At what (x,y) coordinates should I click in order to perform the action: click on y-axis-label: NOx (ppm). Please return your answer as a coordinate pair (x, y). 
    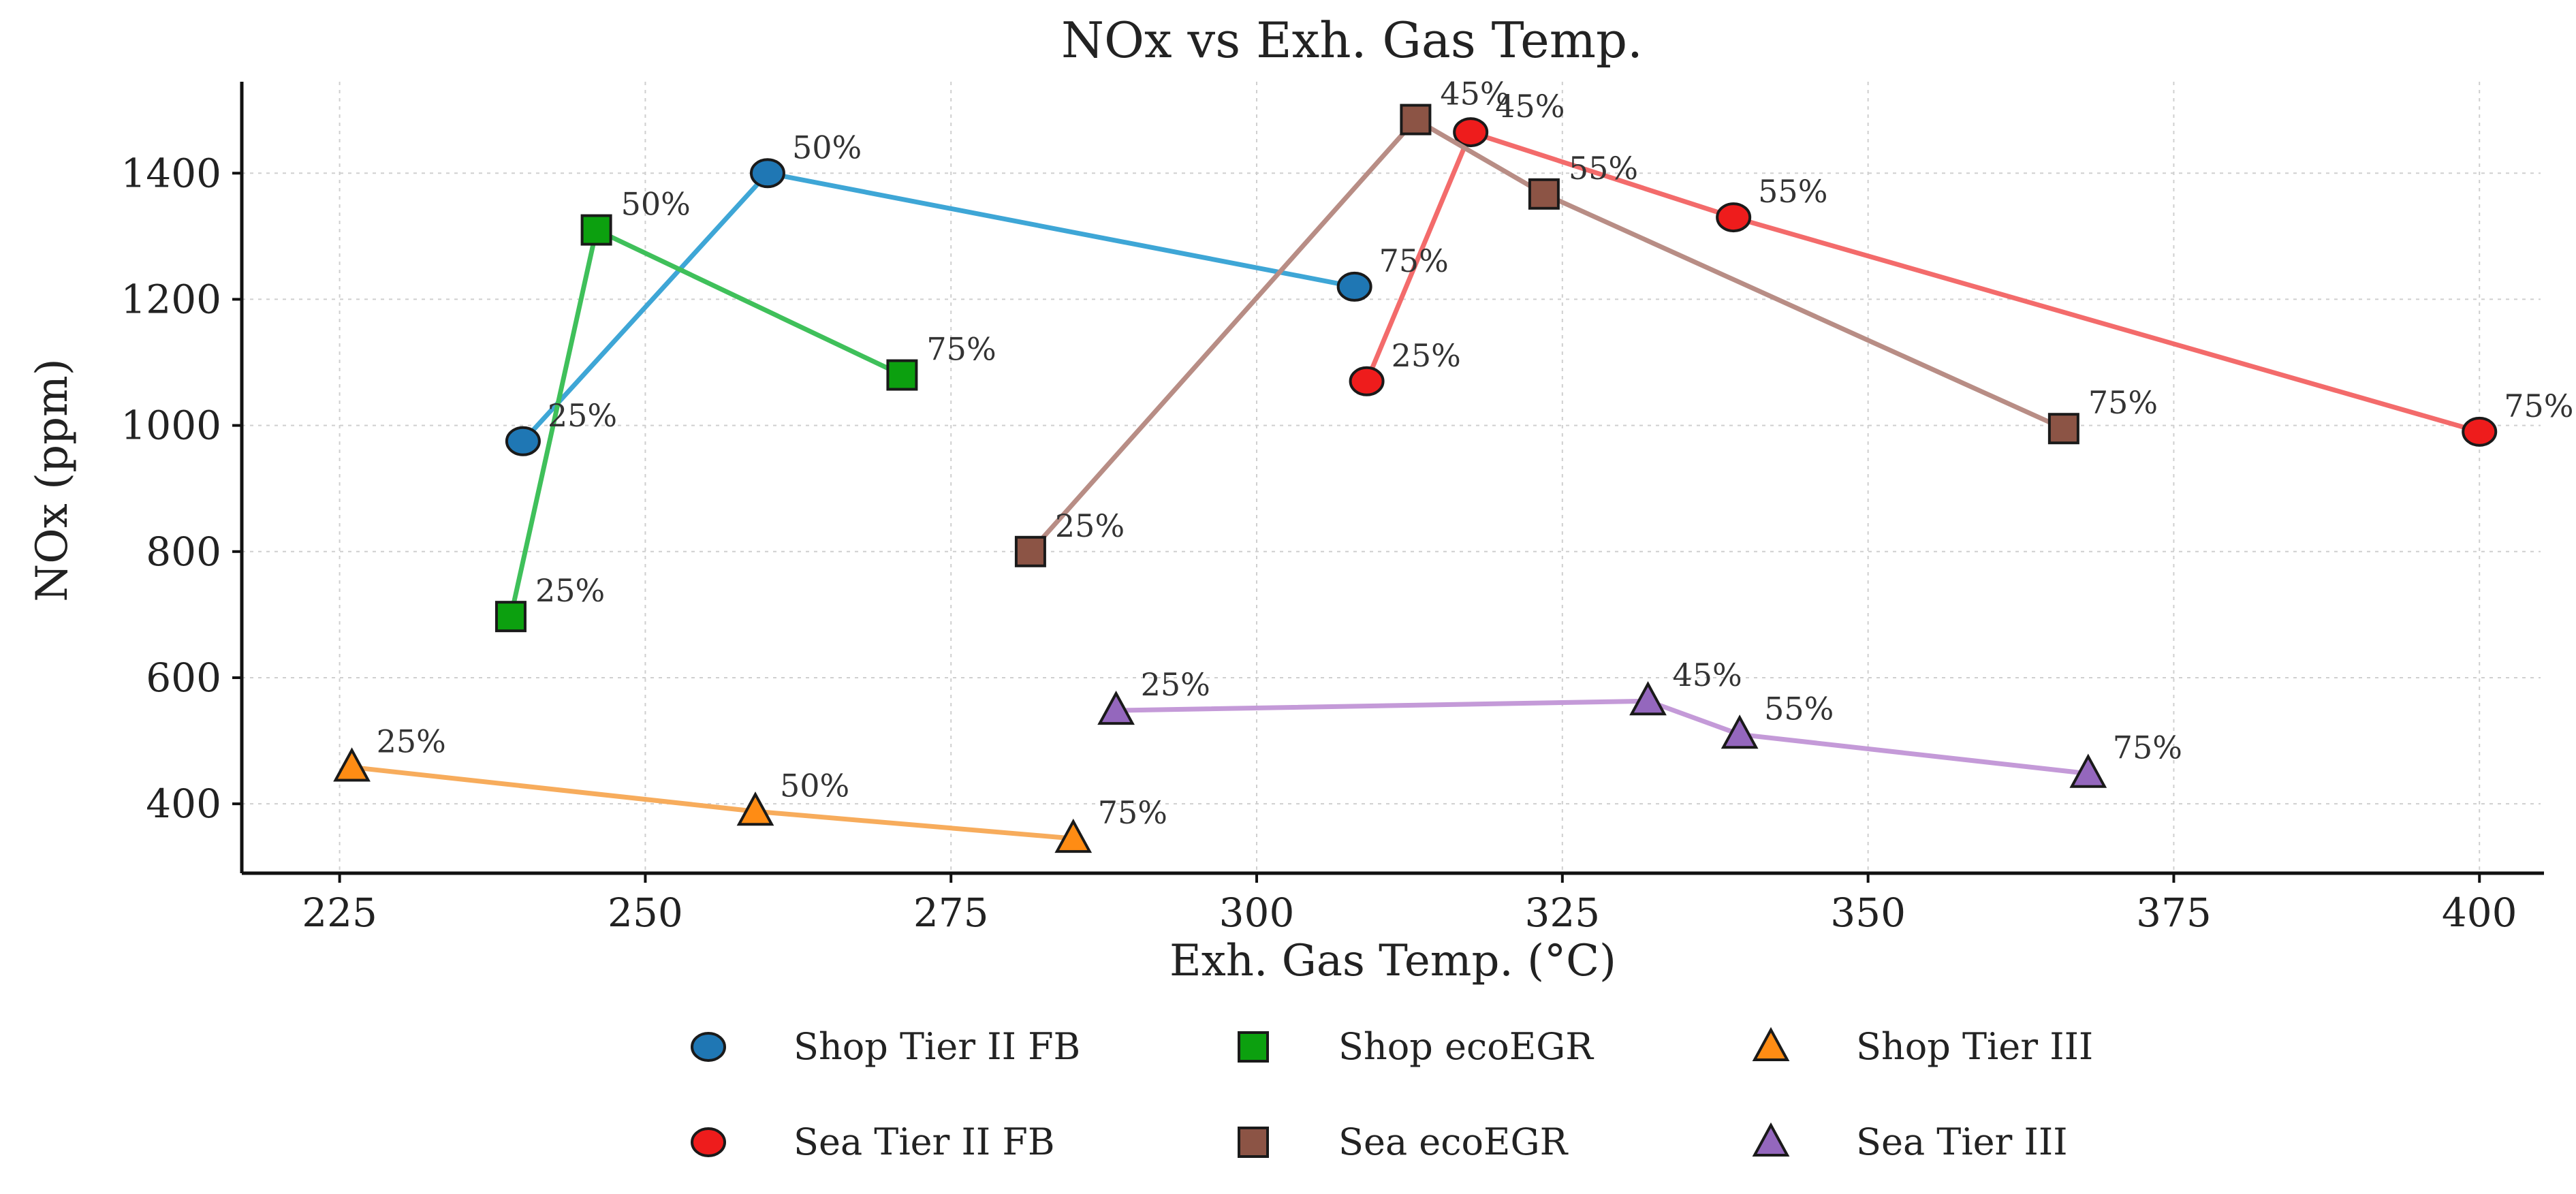
    Looking at the image, I should click on (52, 480).